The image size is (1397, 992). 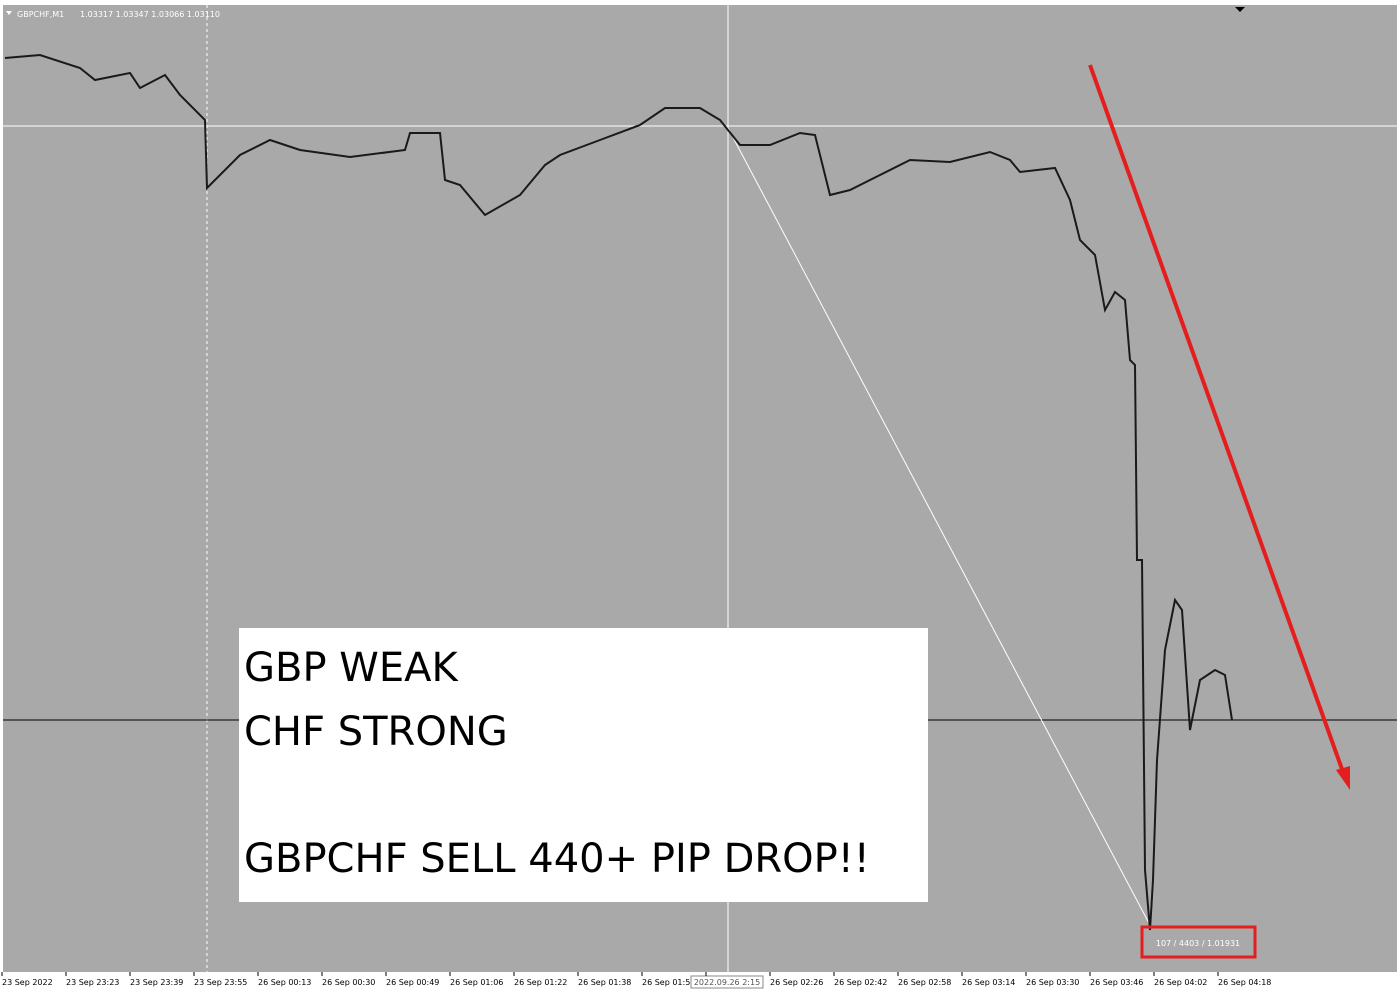 I want to click on cursor-time: 2022.09.26 2:15, so click(x=727, y=982).